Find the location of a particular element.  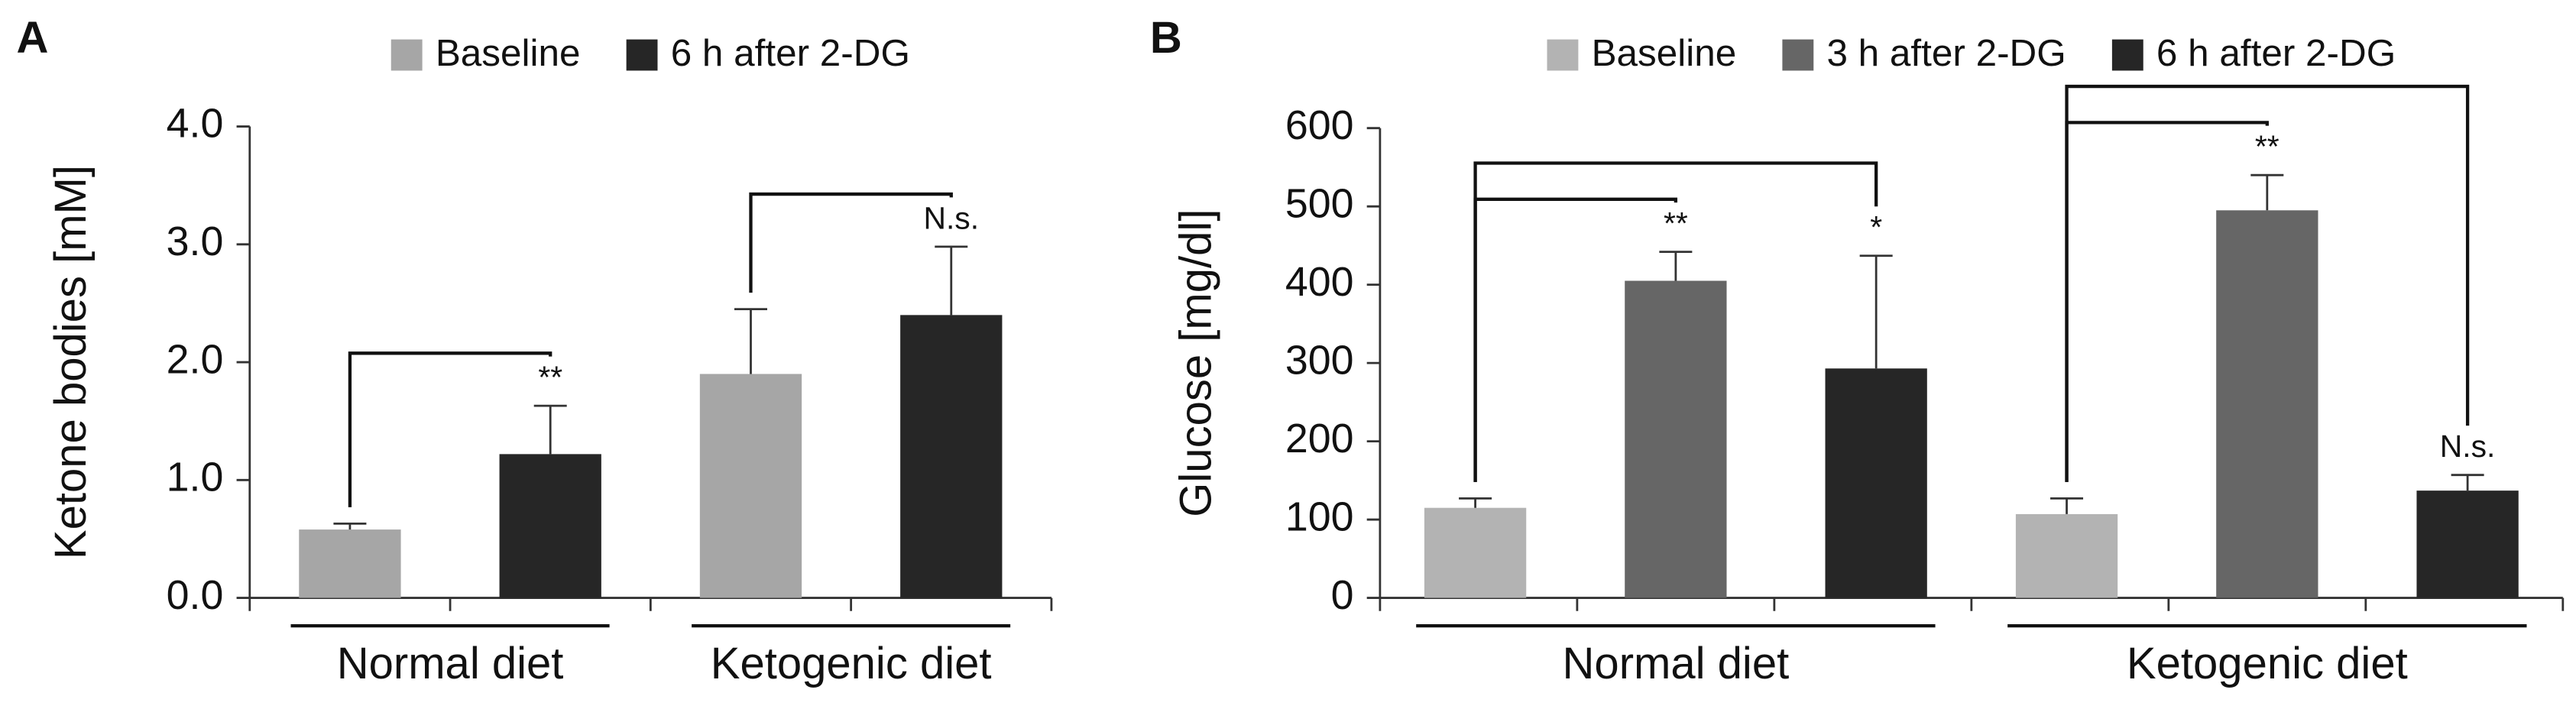

y-tick-label: 1.0 is located at coordinates (195, 477).